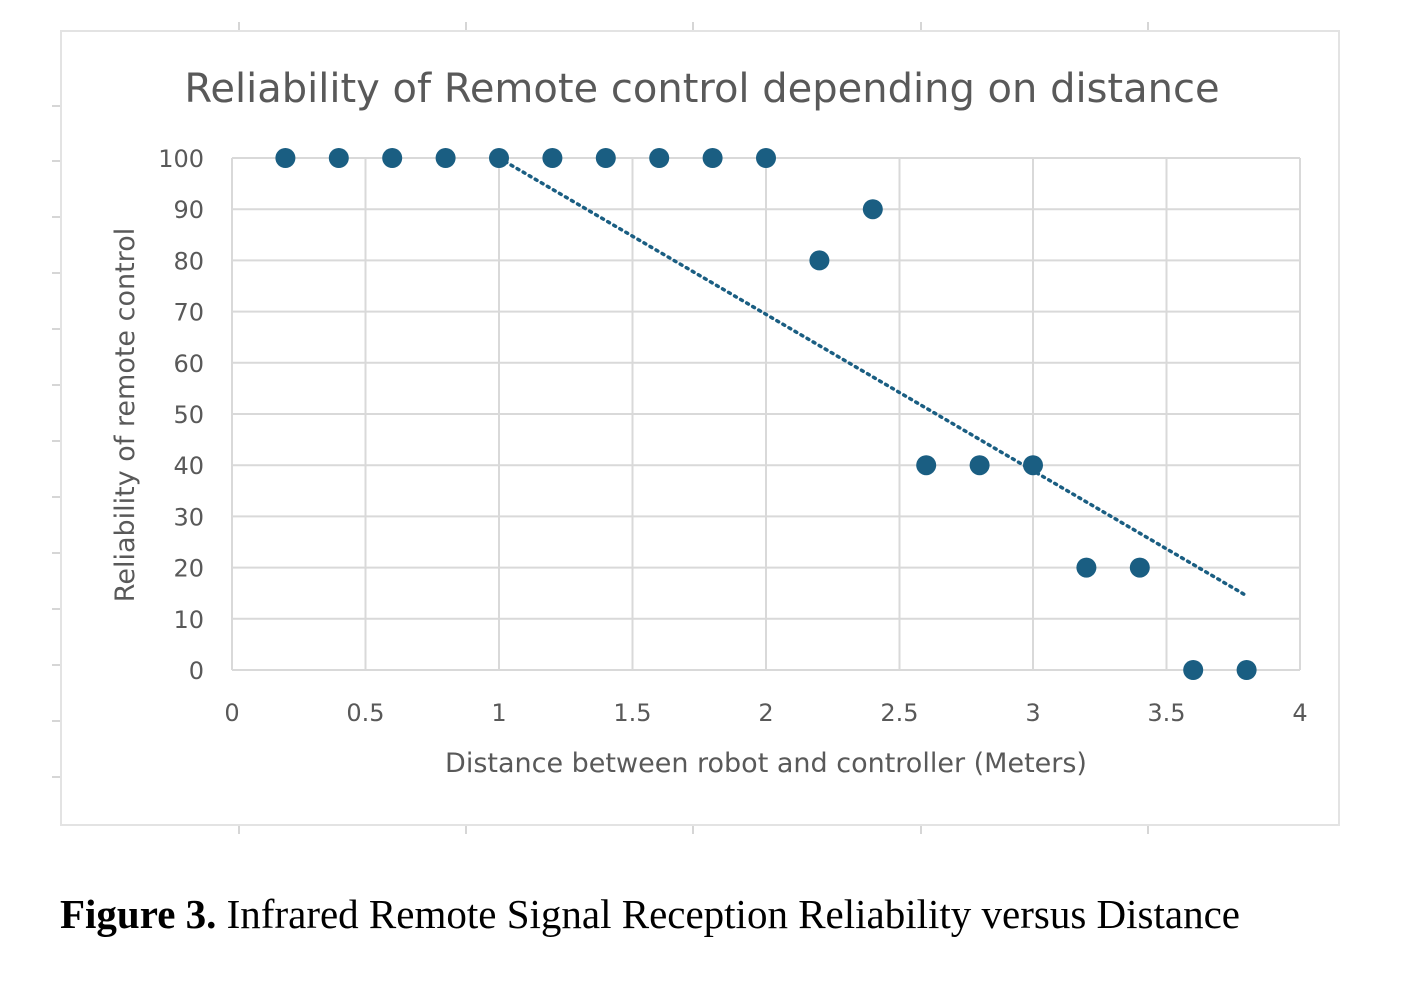  Describe the element at coordinates (1032, 713) in the screenshot. I see `x-tick-label: 3` at that location.